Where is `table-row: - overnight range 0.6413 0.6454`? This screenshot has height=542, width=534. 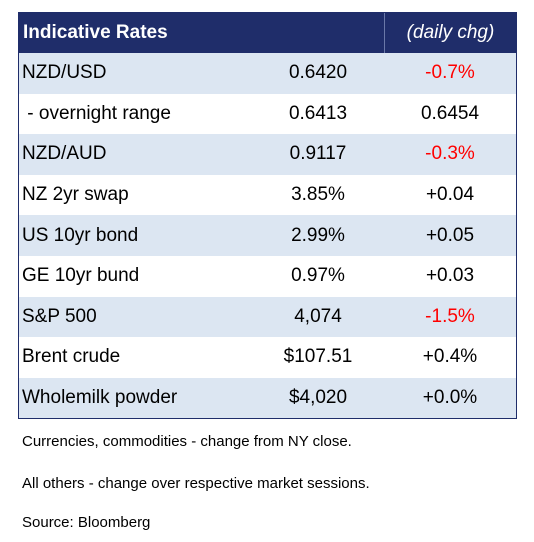
table-row: - overnight range 0.6413 0.6454 is located at coordinates (267, 114).